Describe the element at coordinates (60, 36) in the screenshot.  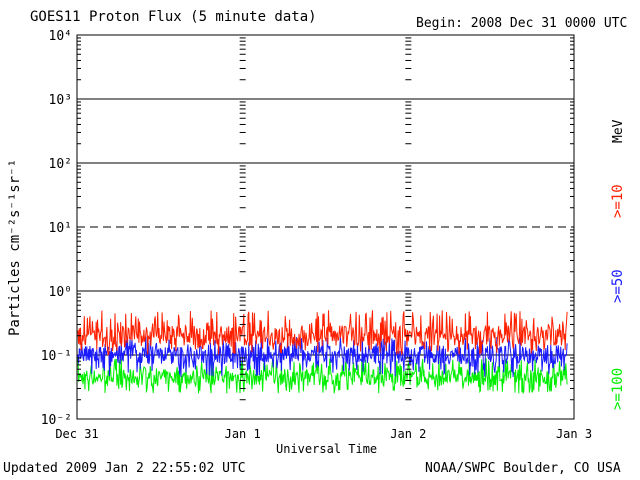
I see `y-tick-label: 10⁴` at that location.